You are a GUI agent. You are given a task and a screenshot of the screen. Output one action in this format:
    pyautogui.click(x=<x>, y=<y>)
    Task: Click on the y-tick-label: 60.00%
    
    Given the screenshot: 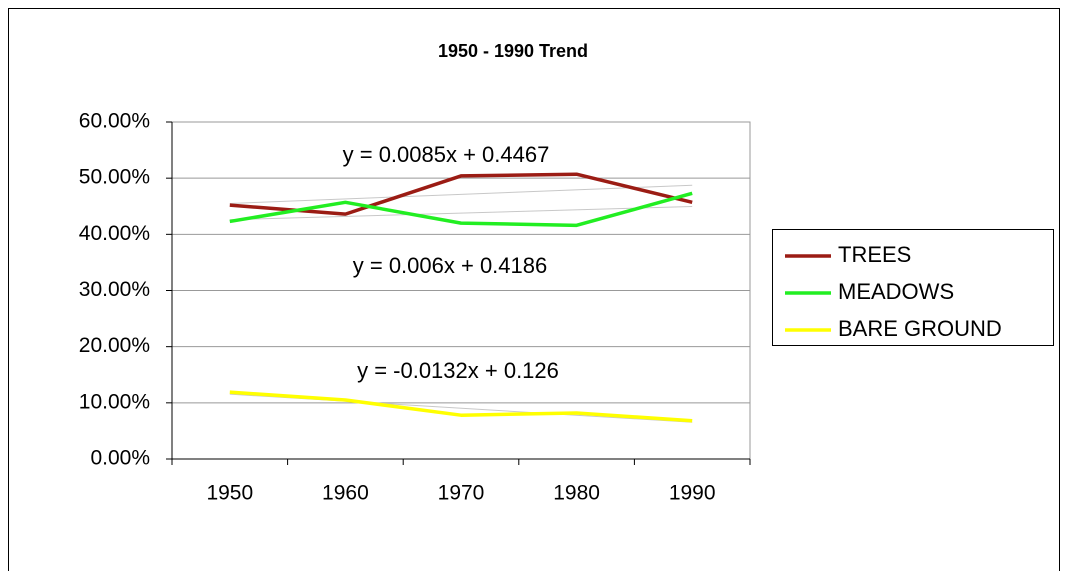 What is the action you would take?
    pyautogui.click(x=114, y=121)
    